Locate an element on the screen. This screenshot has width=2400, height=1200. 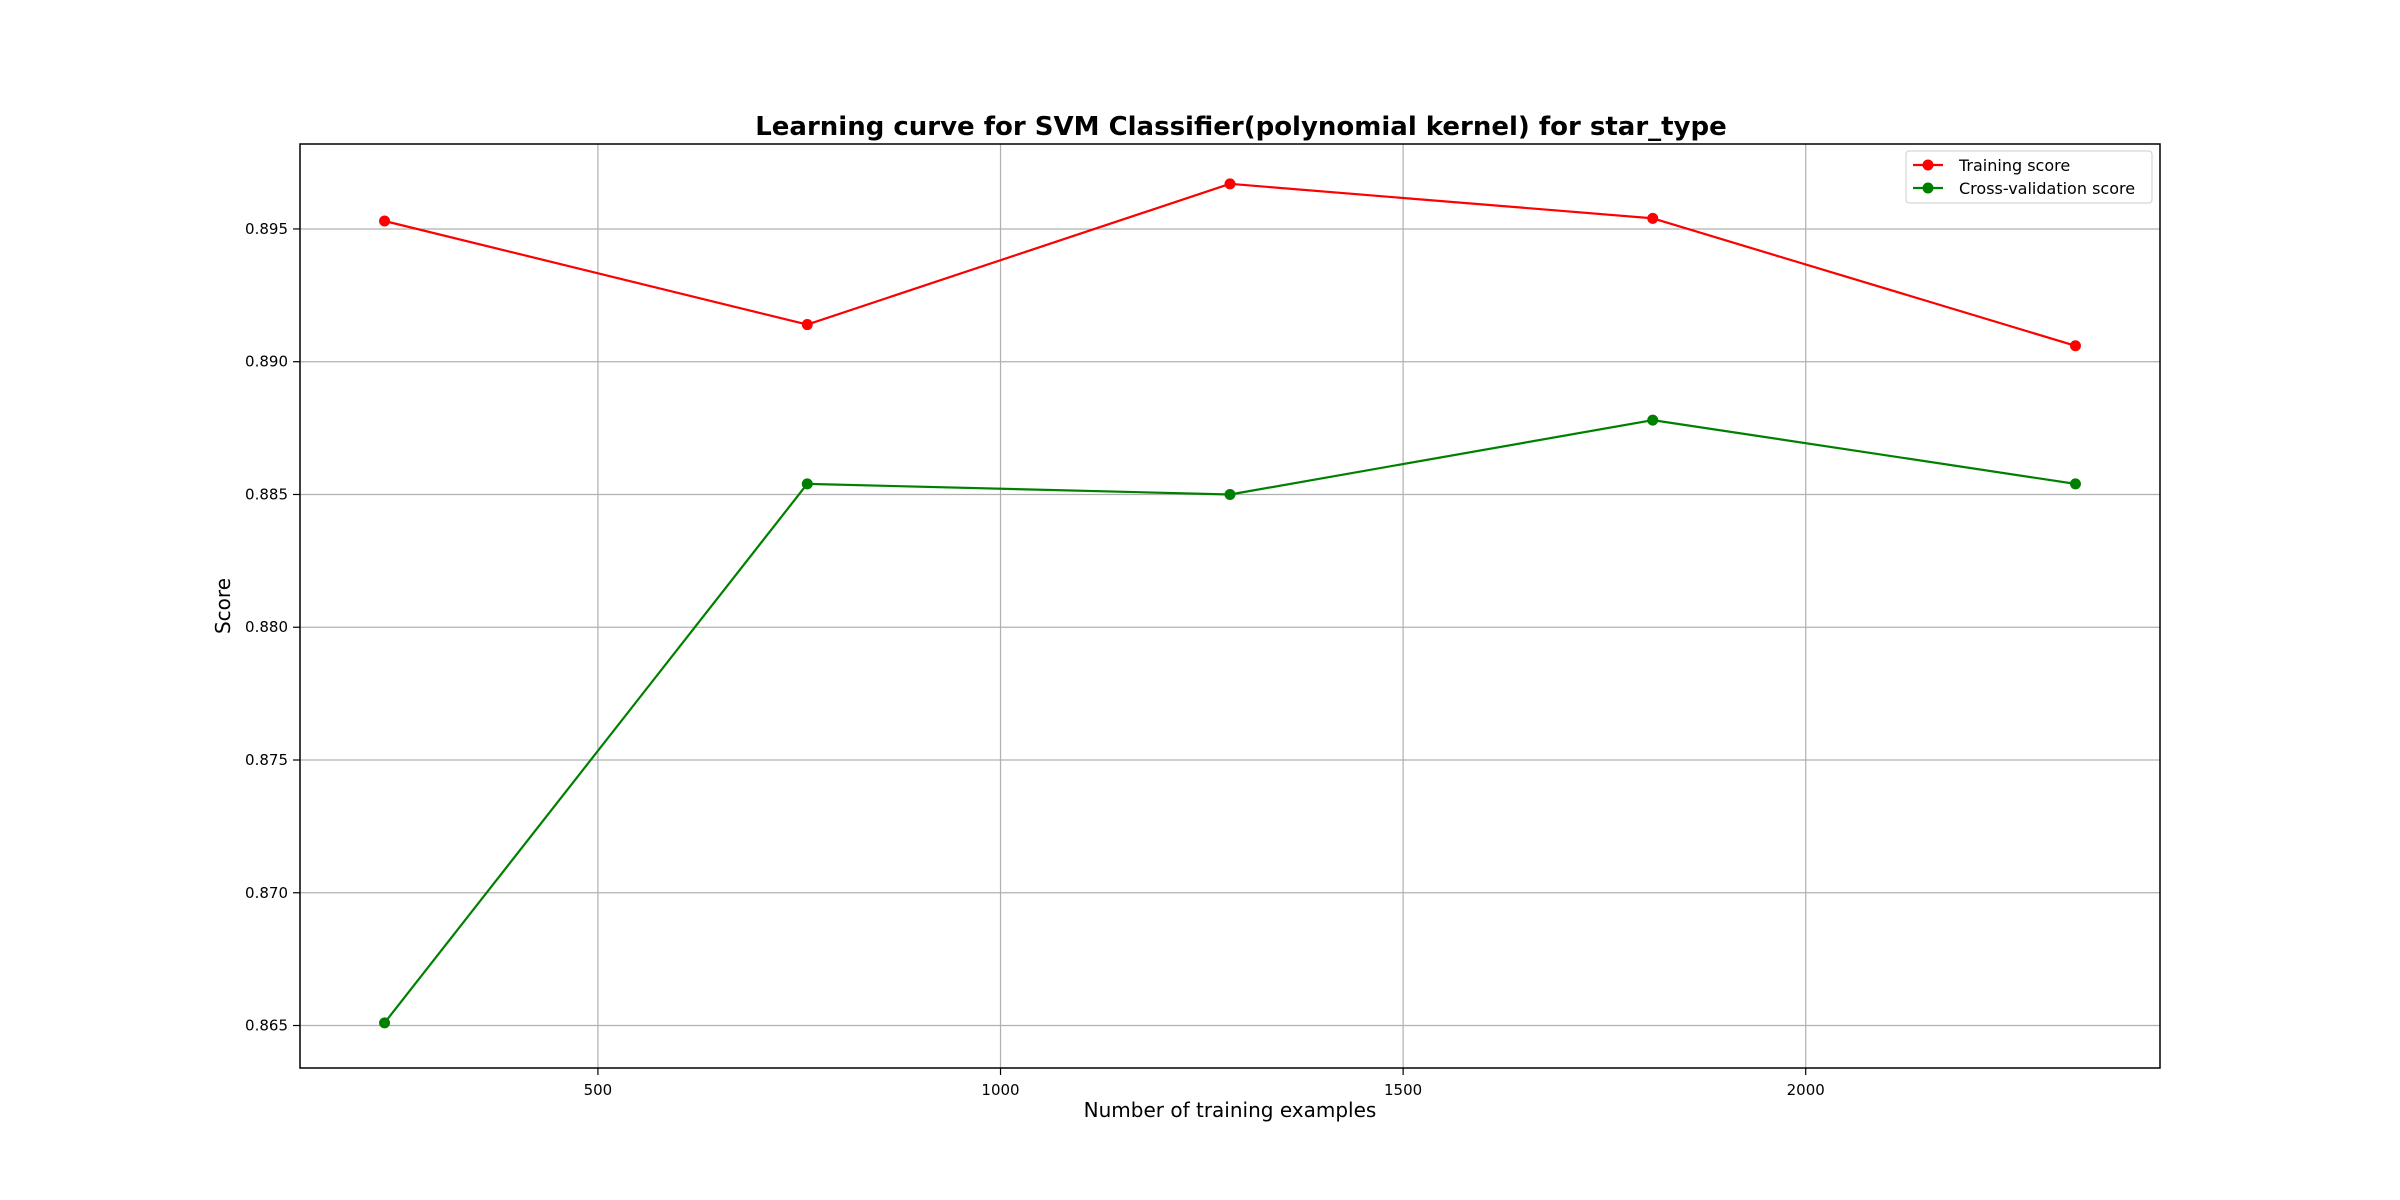
training-score-legend-marker is located at coordinates (1928, 165).